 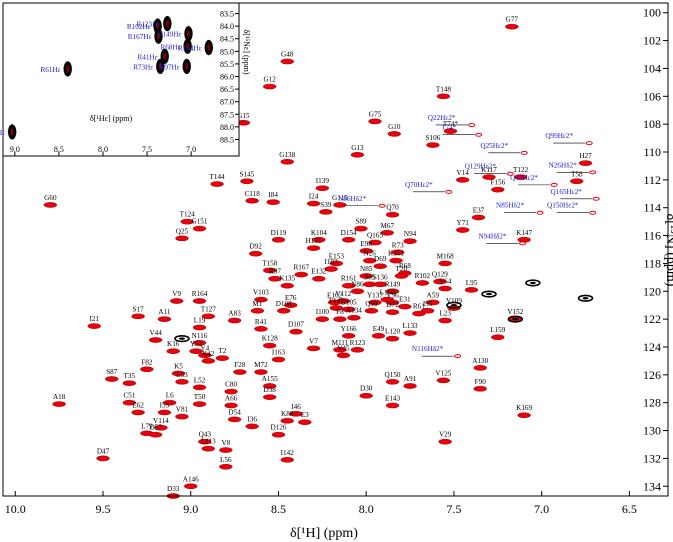 What do you see at coordinates (205, 441) in the screenshot?
I see `crosspeak-Q43` at bounding box center [205, 441].